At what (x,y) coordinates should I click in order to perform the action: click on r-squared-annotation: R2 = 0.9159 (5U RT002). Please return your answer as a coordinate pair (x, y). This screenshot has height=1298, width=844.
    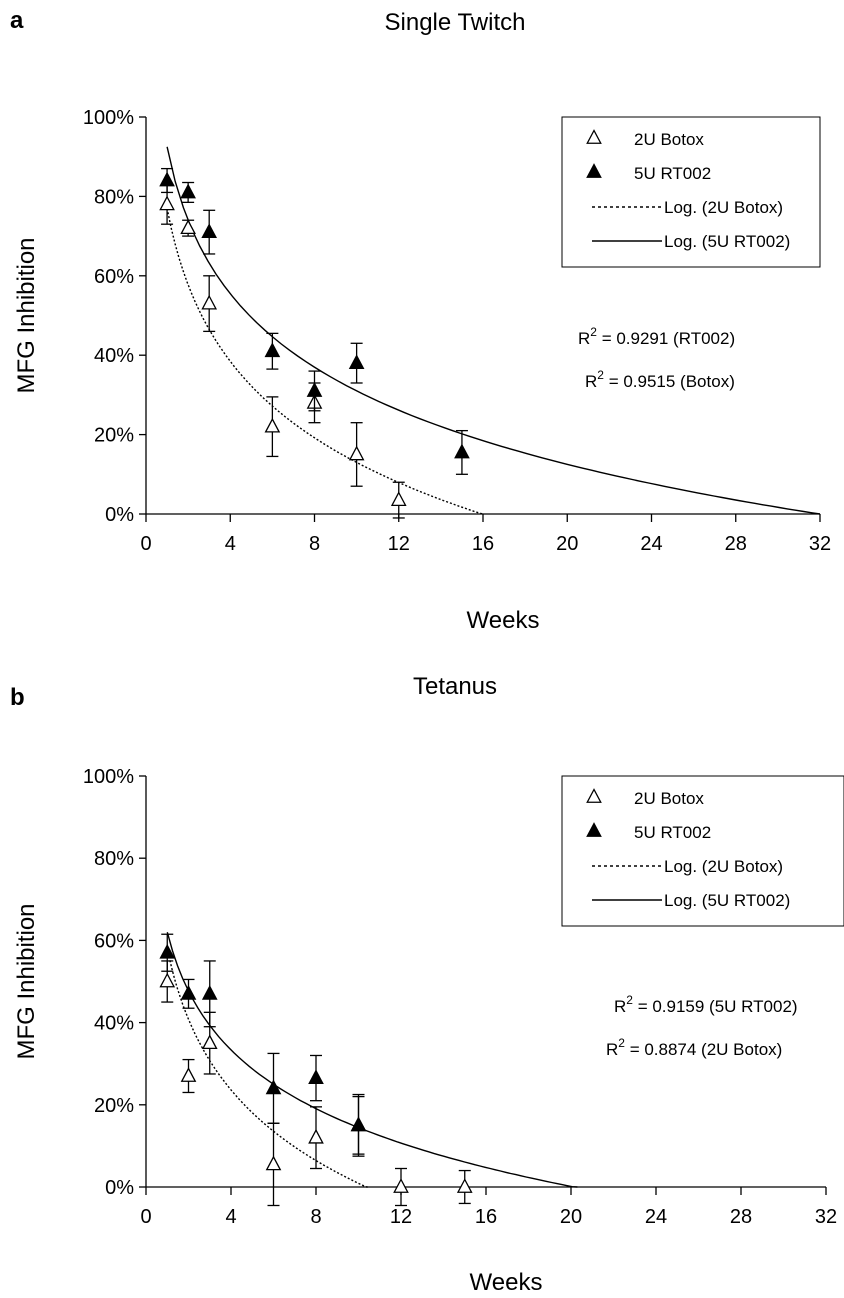
    Looking at the image, I should click on (706, 1004).